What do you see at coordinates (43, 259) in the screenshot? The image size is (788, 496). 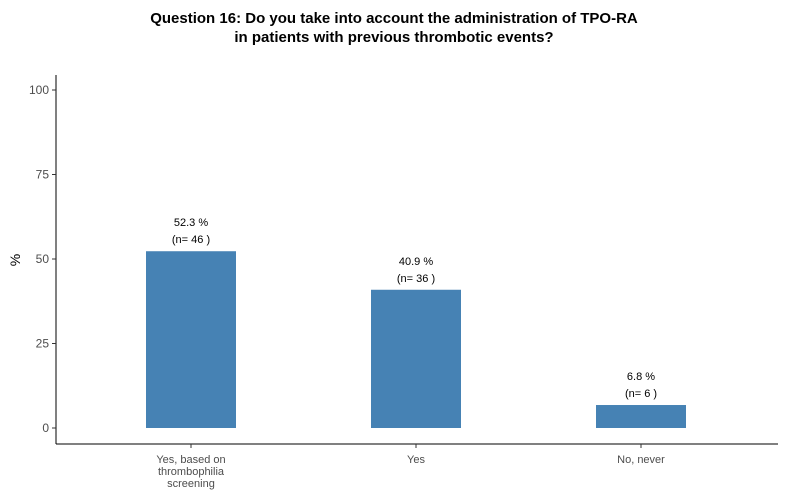 I see `y-tick-label: 50` at bounding box center [43, 259].